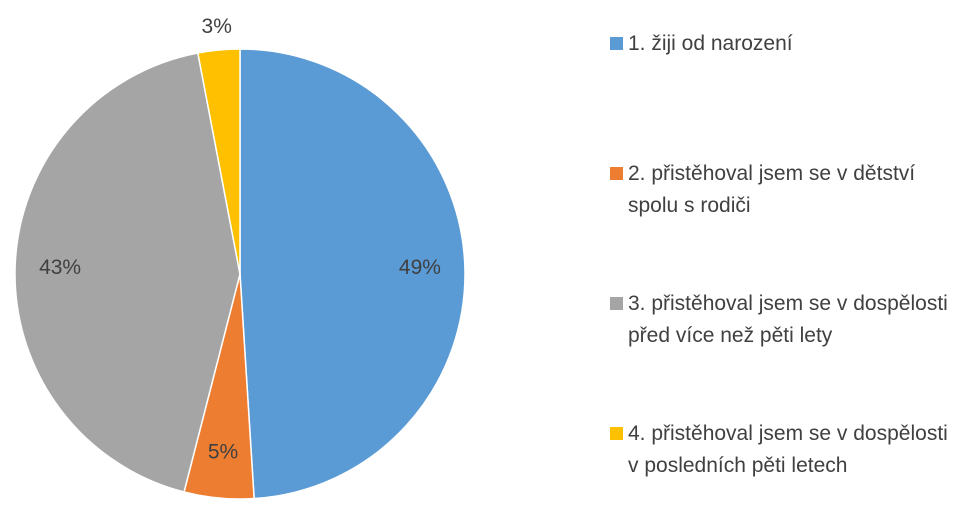 The width and height of the screenshot is (959, 517). I want to click on data-label: 49%, so click(420, 267).